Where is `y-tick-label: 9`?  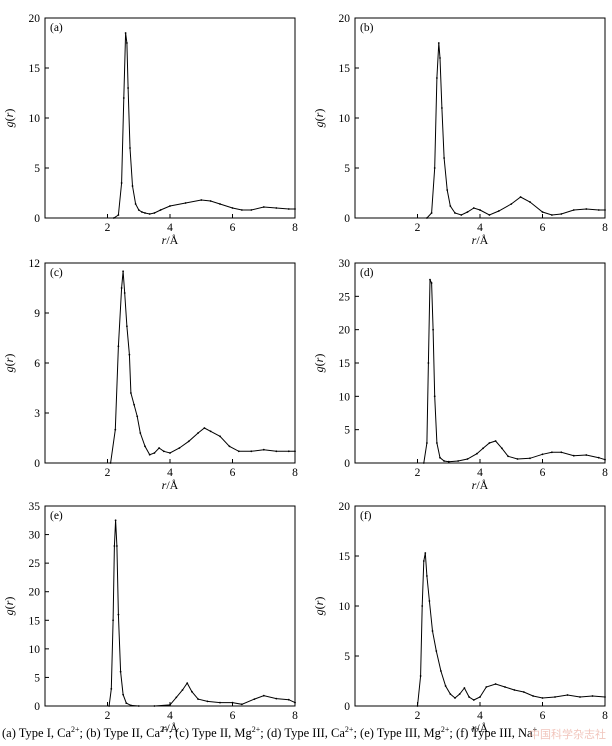 y-tick-label: 9 is located at coordinates (37, 314).